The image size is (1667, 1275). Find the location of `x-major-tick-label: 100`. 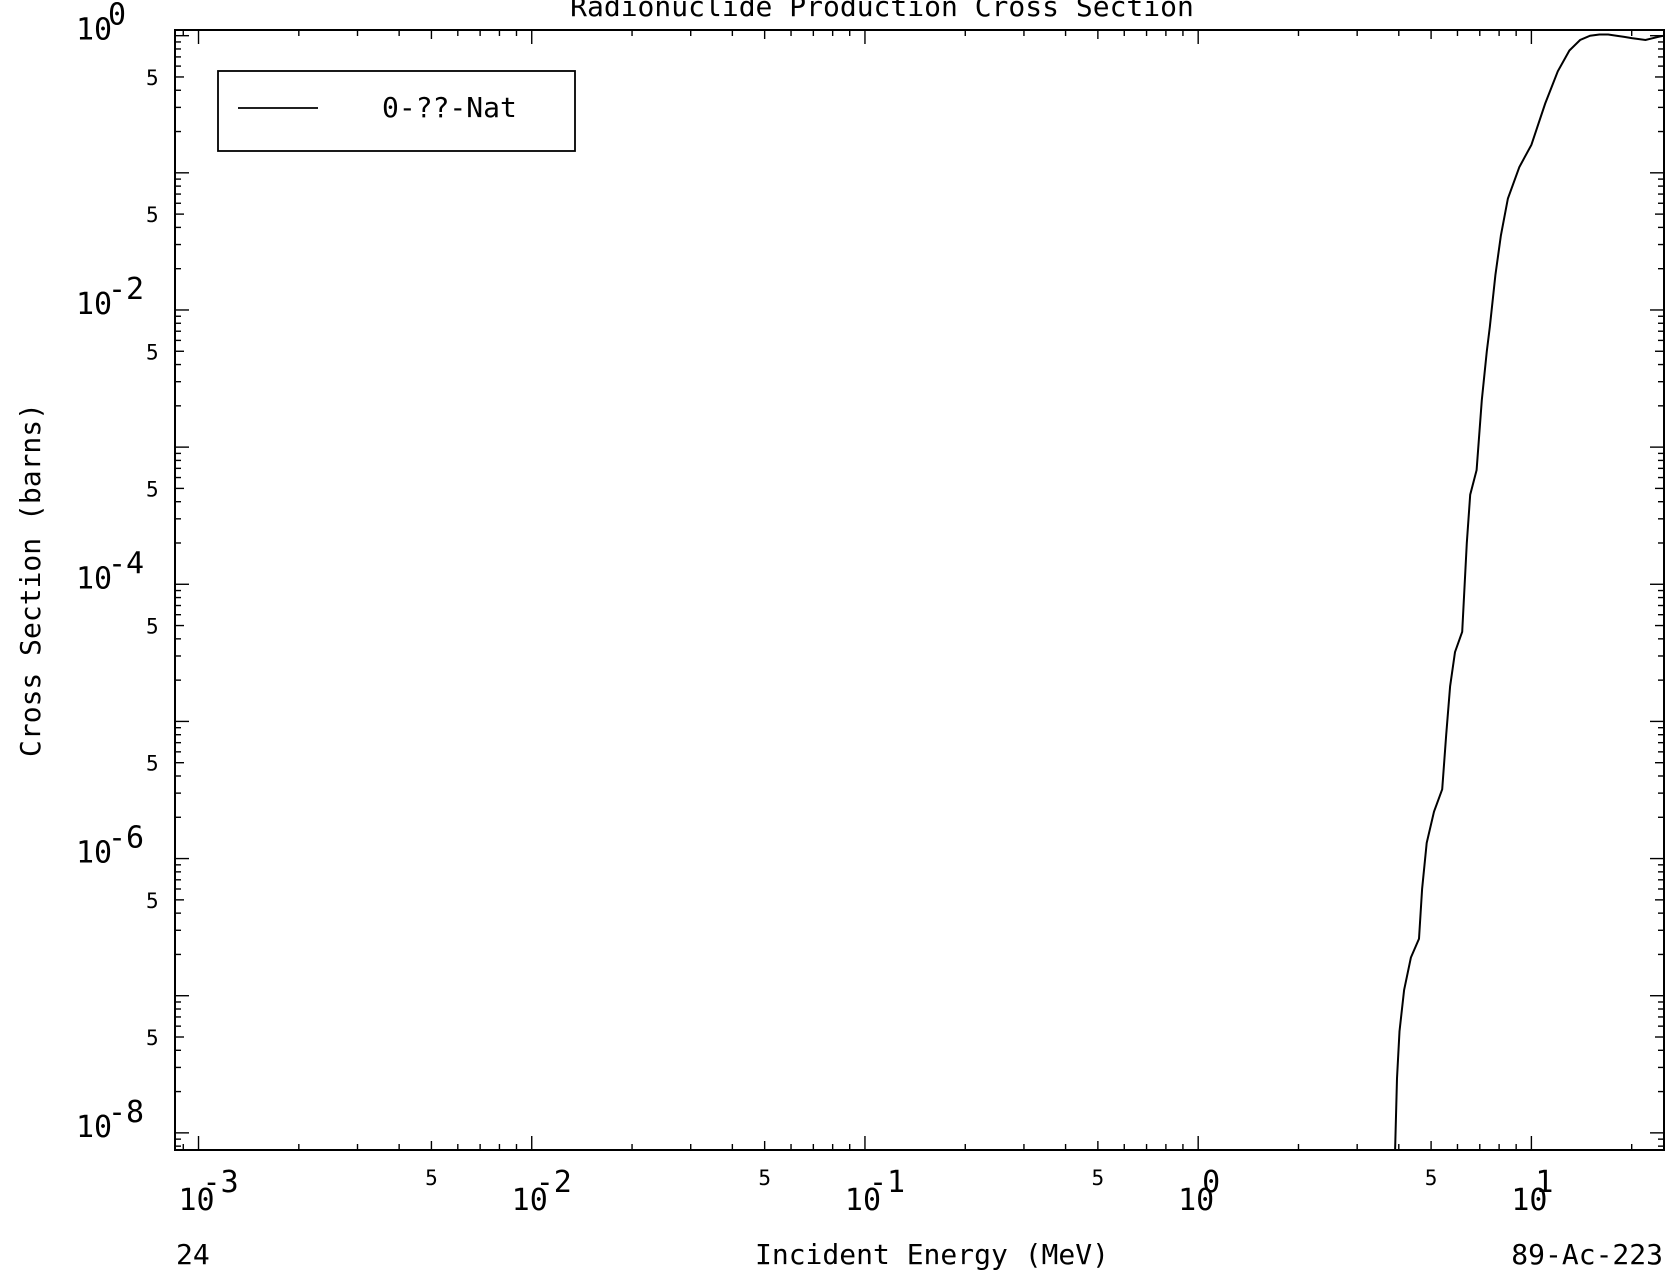

x-major-tick-label: 100 is located at coordinates (1199, 1191).